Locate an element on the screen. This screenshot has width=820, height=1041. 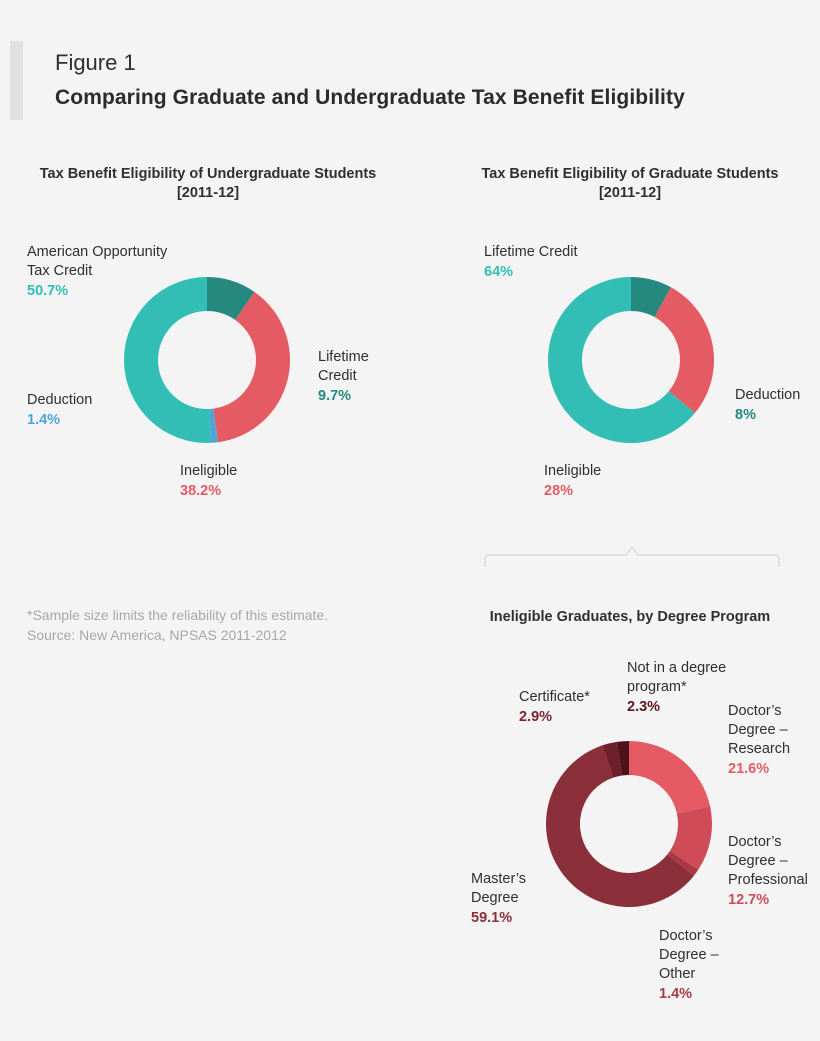
degree-masters-name-line2: Degree is located at coordinates (495, 898).